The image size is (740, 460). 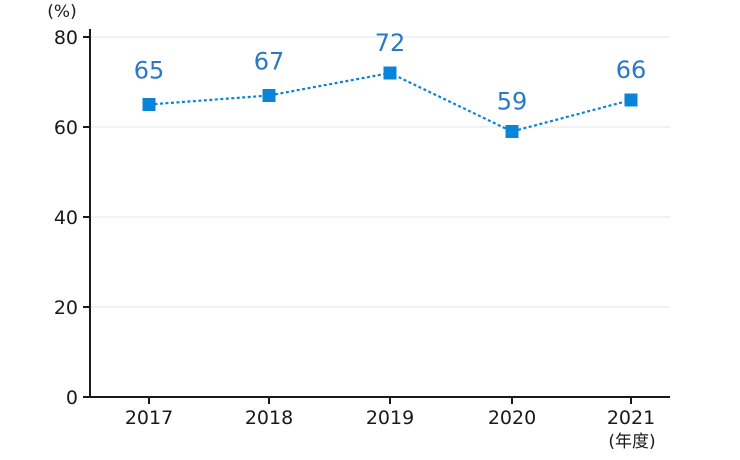 What do you see at coordinates (631, 70) in the screenshot?
I see `data-label: 66` at bounding box center [631, 70].